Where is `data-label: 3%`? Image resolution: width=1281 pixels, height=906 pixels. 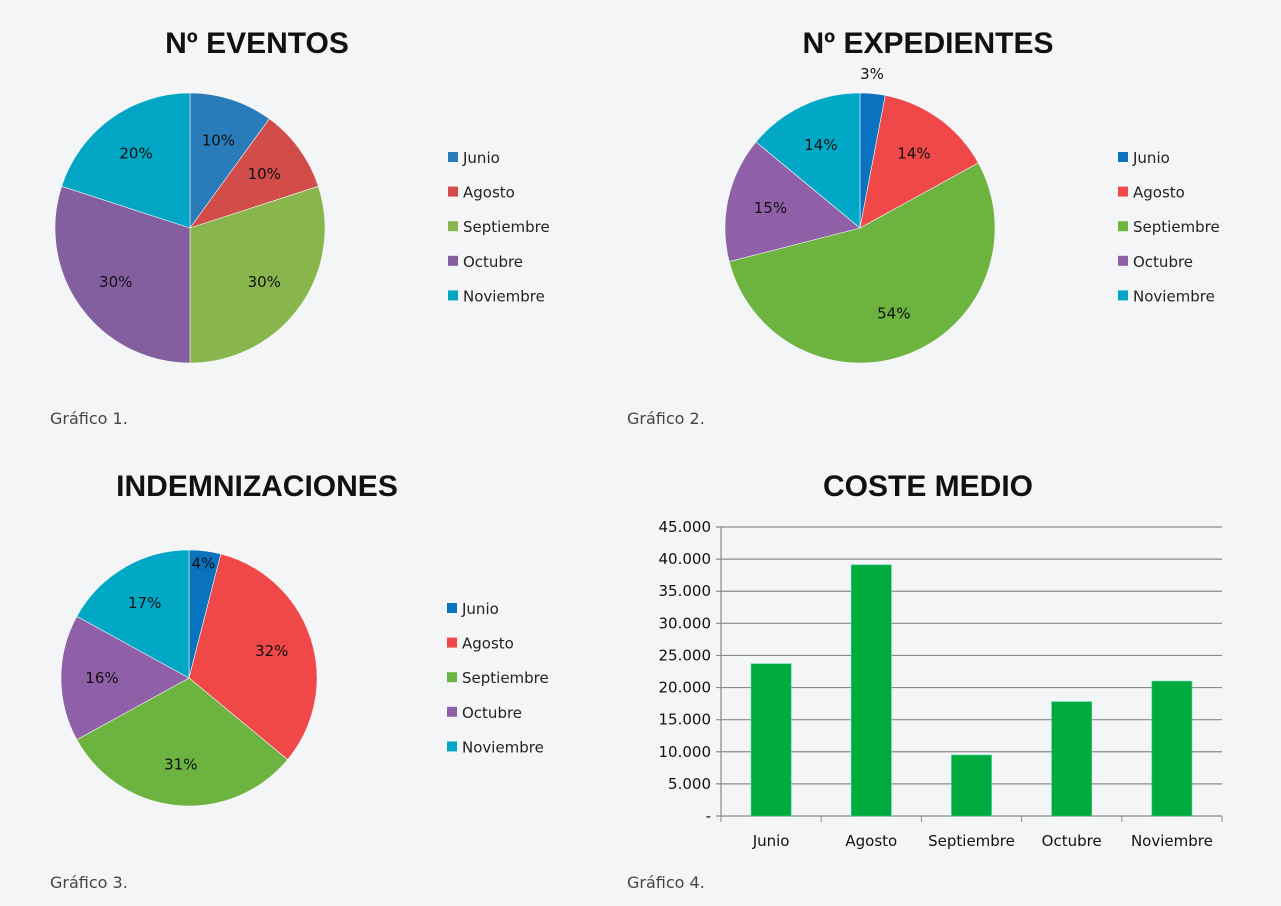 data-label: 3% is located at coordinates (872, 74).